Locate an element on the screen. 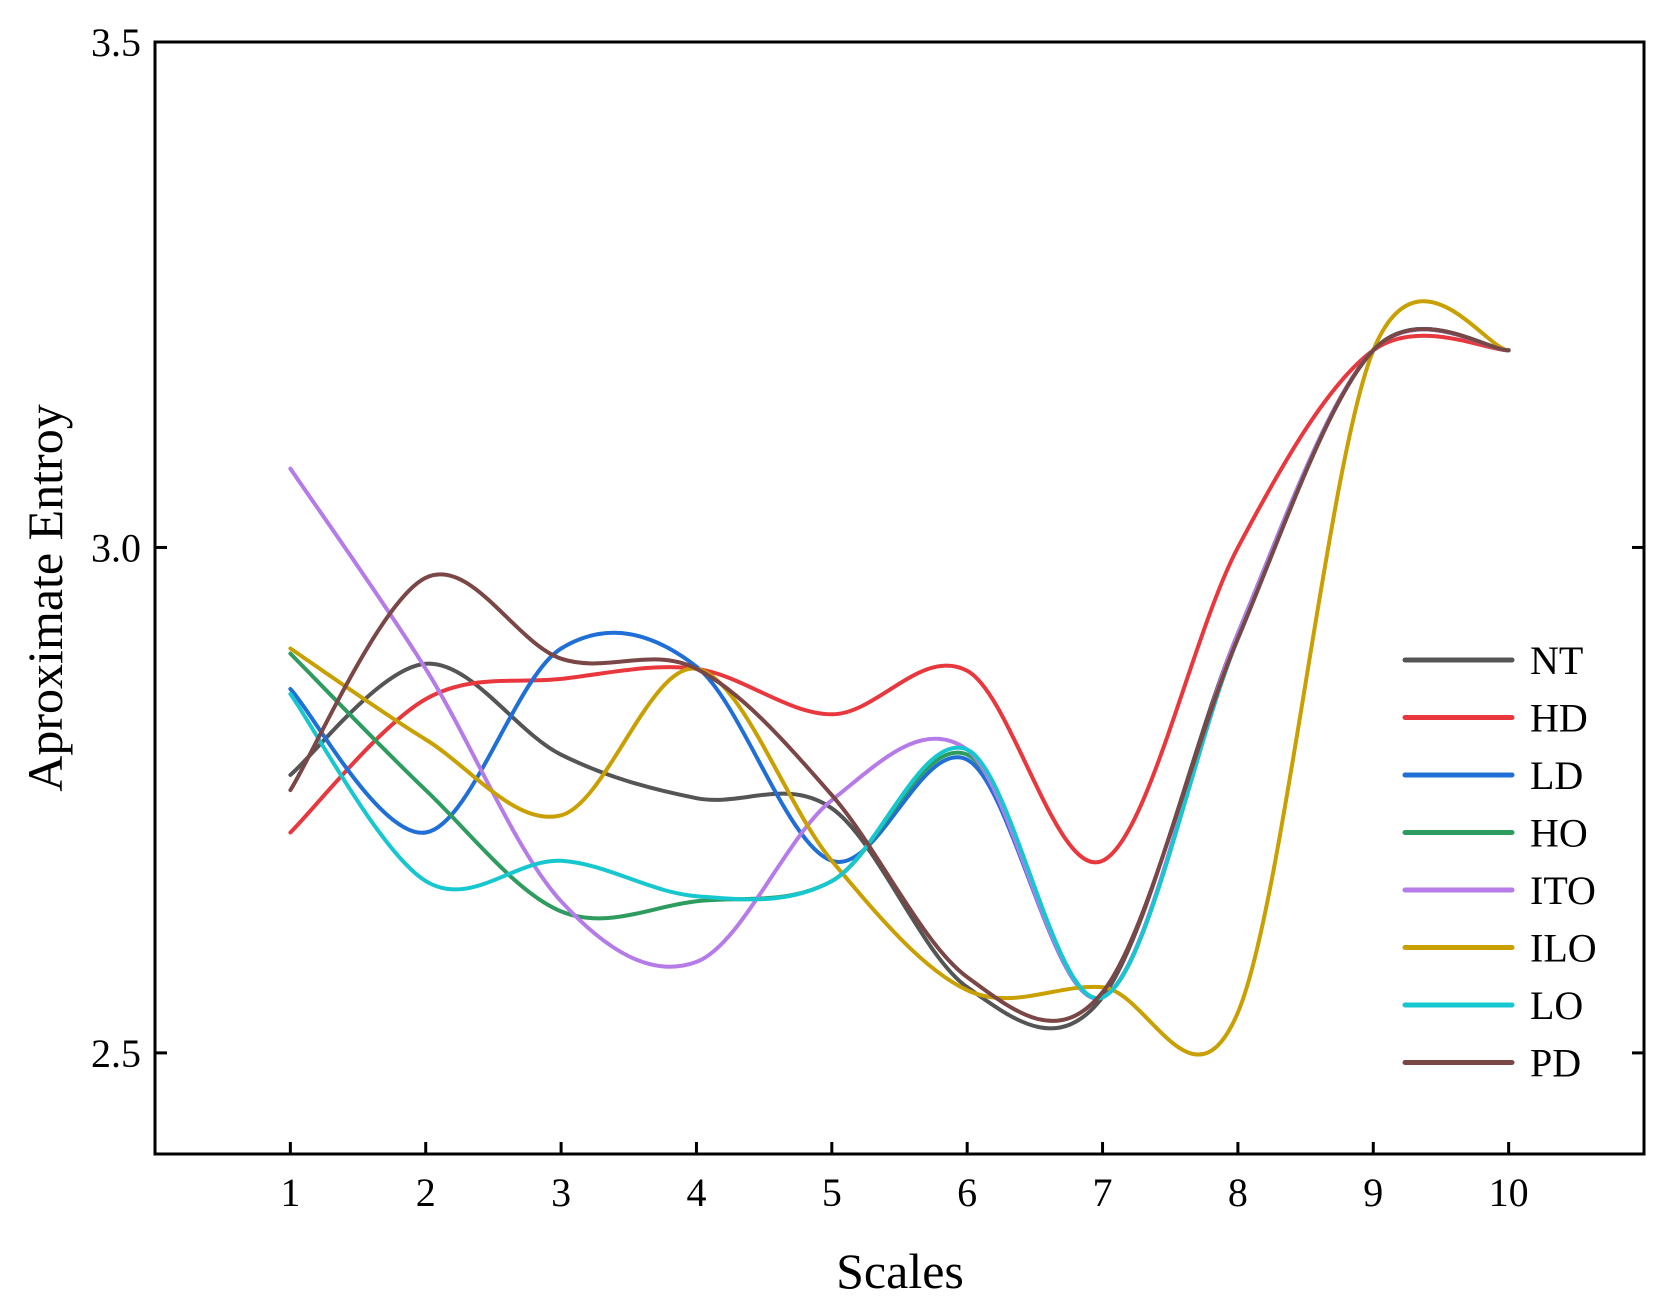  legend-label-ho: HO is located at coordinates (1559, 833).